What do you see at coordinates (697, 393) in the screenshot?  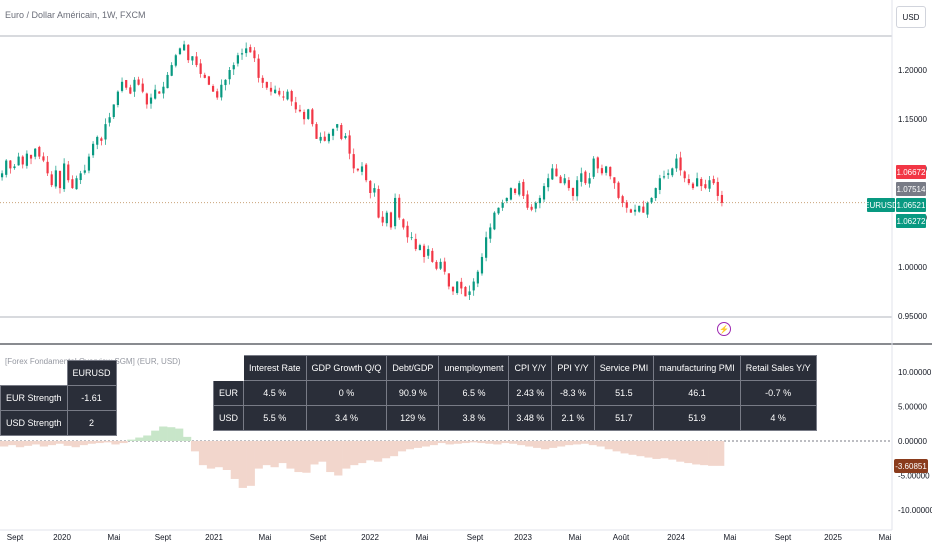 I see `table-cell: 46.1` at bounding box center [697, 393].